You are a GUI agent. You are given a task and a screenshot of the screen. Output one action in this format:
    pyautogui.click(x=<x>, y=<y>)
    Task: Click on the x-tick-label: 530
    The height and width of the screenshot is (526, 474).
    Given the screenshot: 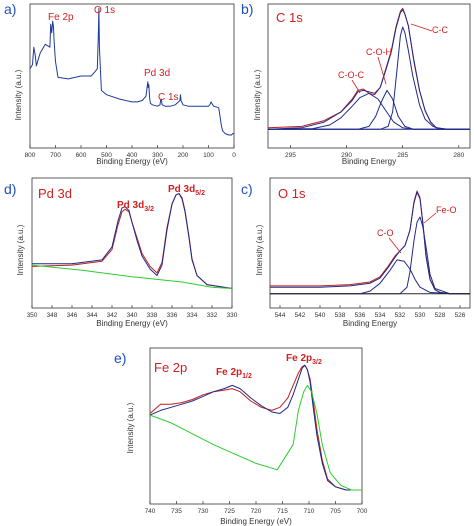 What is the action you would take?
    pyautogui.click(x=420, y=315)
    